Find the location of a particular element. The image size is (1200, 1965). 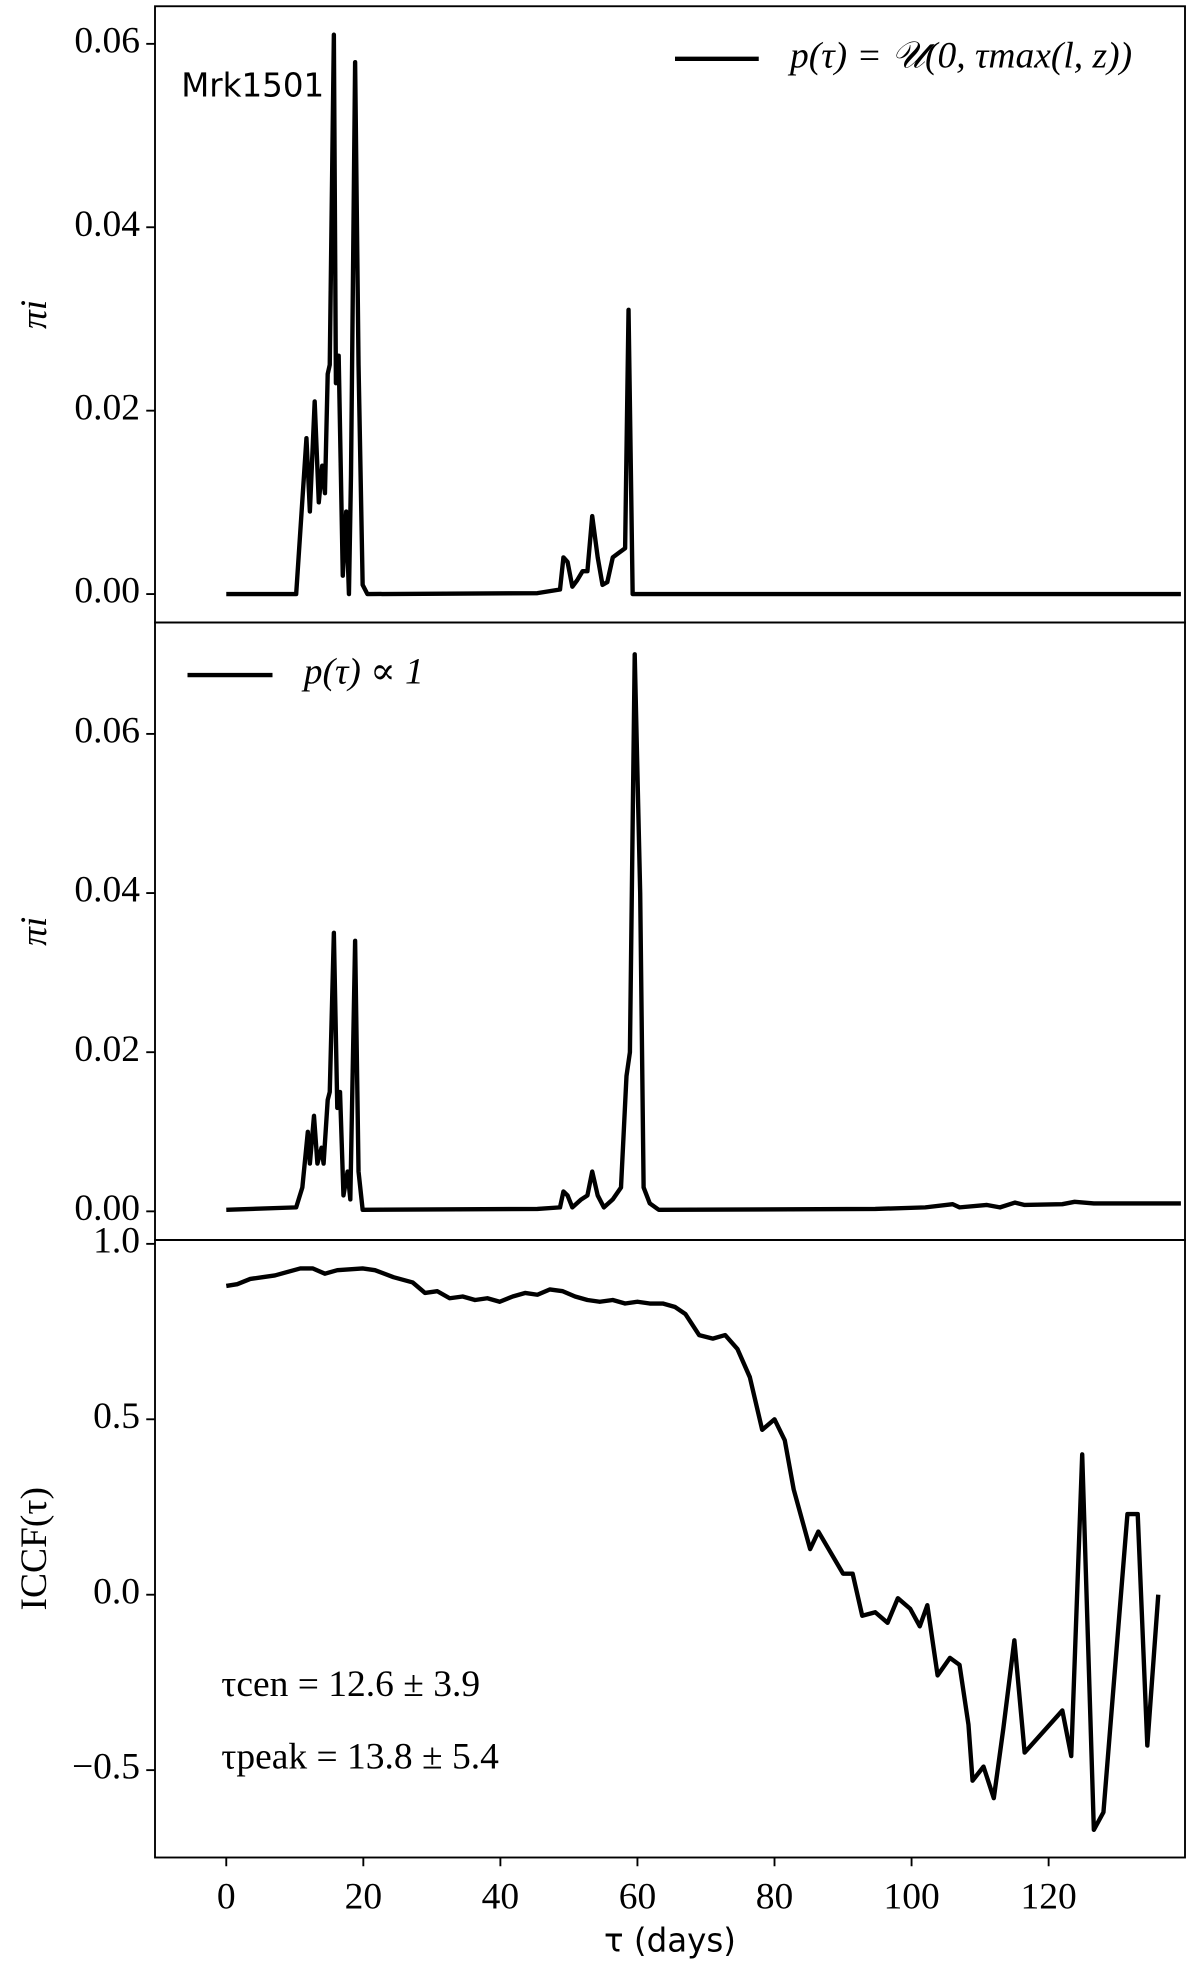

x-tick-label: 40 is located at coordinates (501, 1897).